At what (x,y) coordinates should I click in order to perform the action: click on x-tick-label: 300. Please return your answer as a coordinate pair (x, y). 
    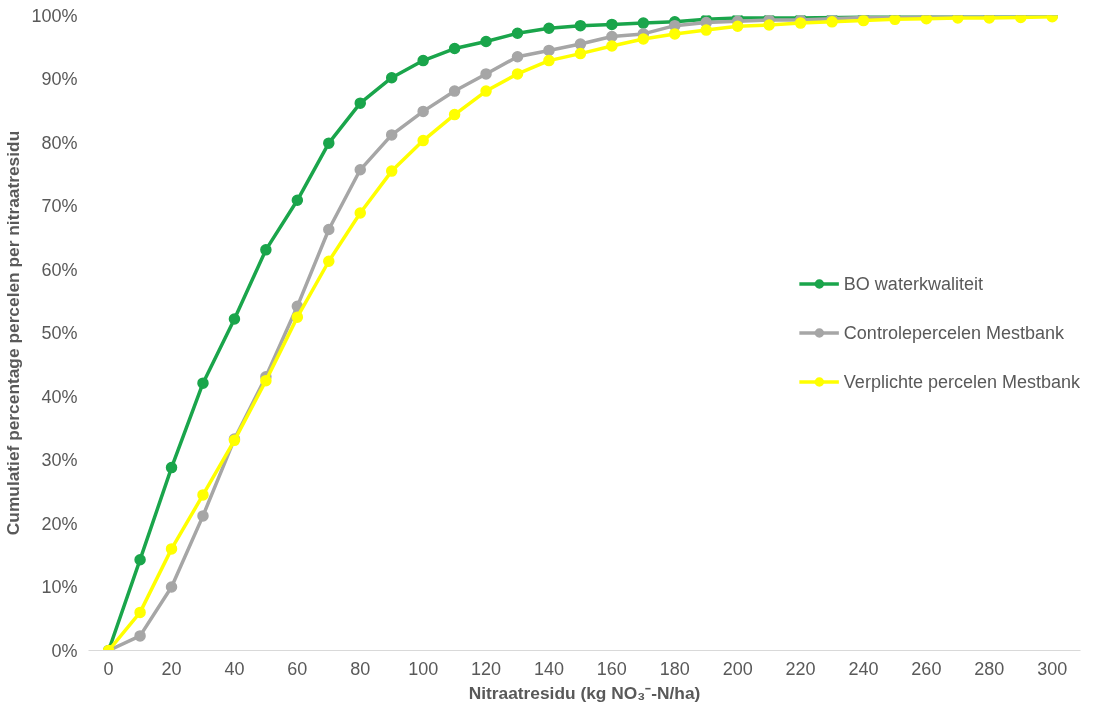
    Looking at the image, I should click on (1052, 668).